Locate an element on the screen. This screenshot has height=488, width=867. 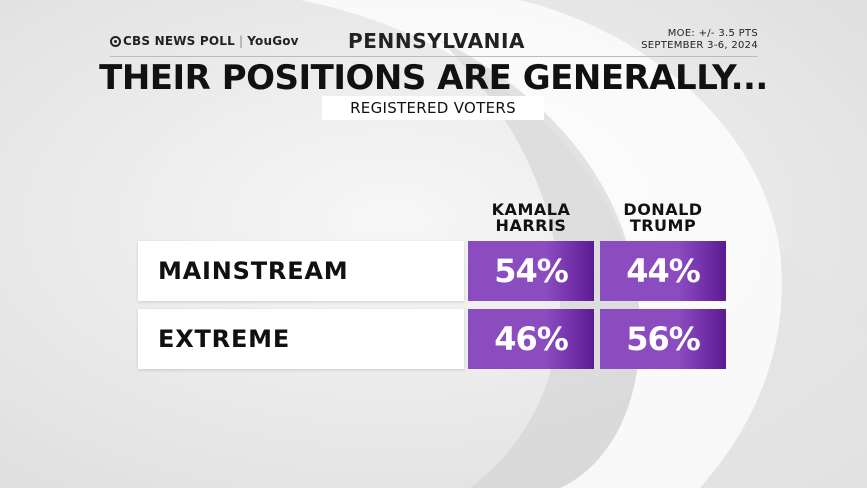
cell-extreme-trump: 56% is located at coordinates (663, 339).